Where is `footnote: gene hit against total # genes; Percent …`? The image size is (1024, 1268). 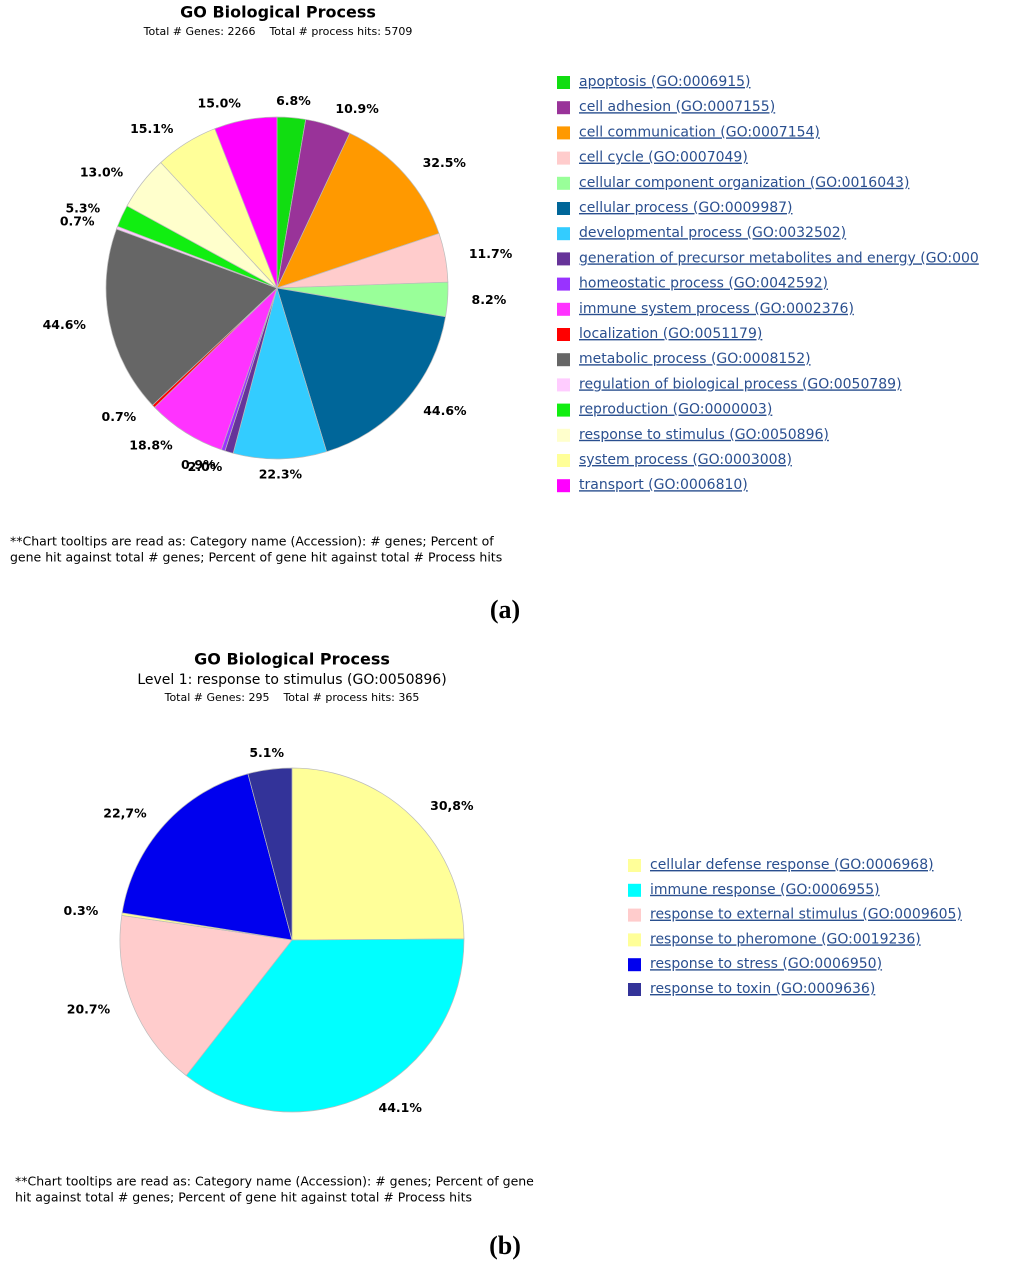 footnote: gene hit against total # genes; Percent … is located at coordinates (256, 557).